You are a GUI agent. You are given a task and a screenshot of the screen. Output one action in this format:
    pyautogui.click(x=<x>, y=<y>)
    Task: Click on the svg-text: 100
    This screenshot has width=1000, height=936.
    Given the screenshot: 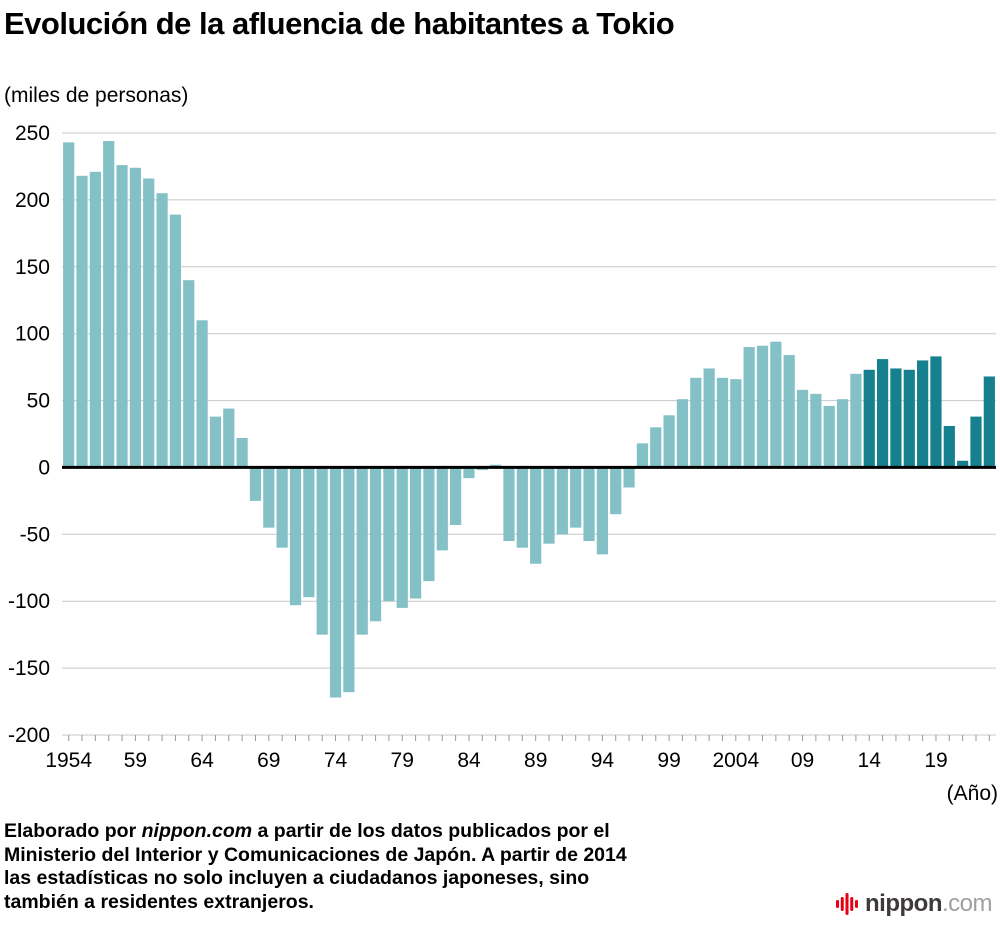 What is the action you would take?
    pyautogui.click(x=32, y=334)
    